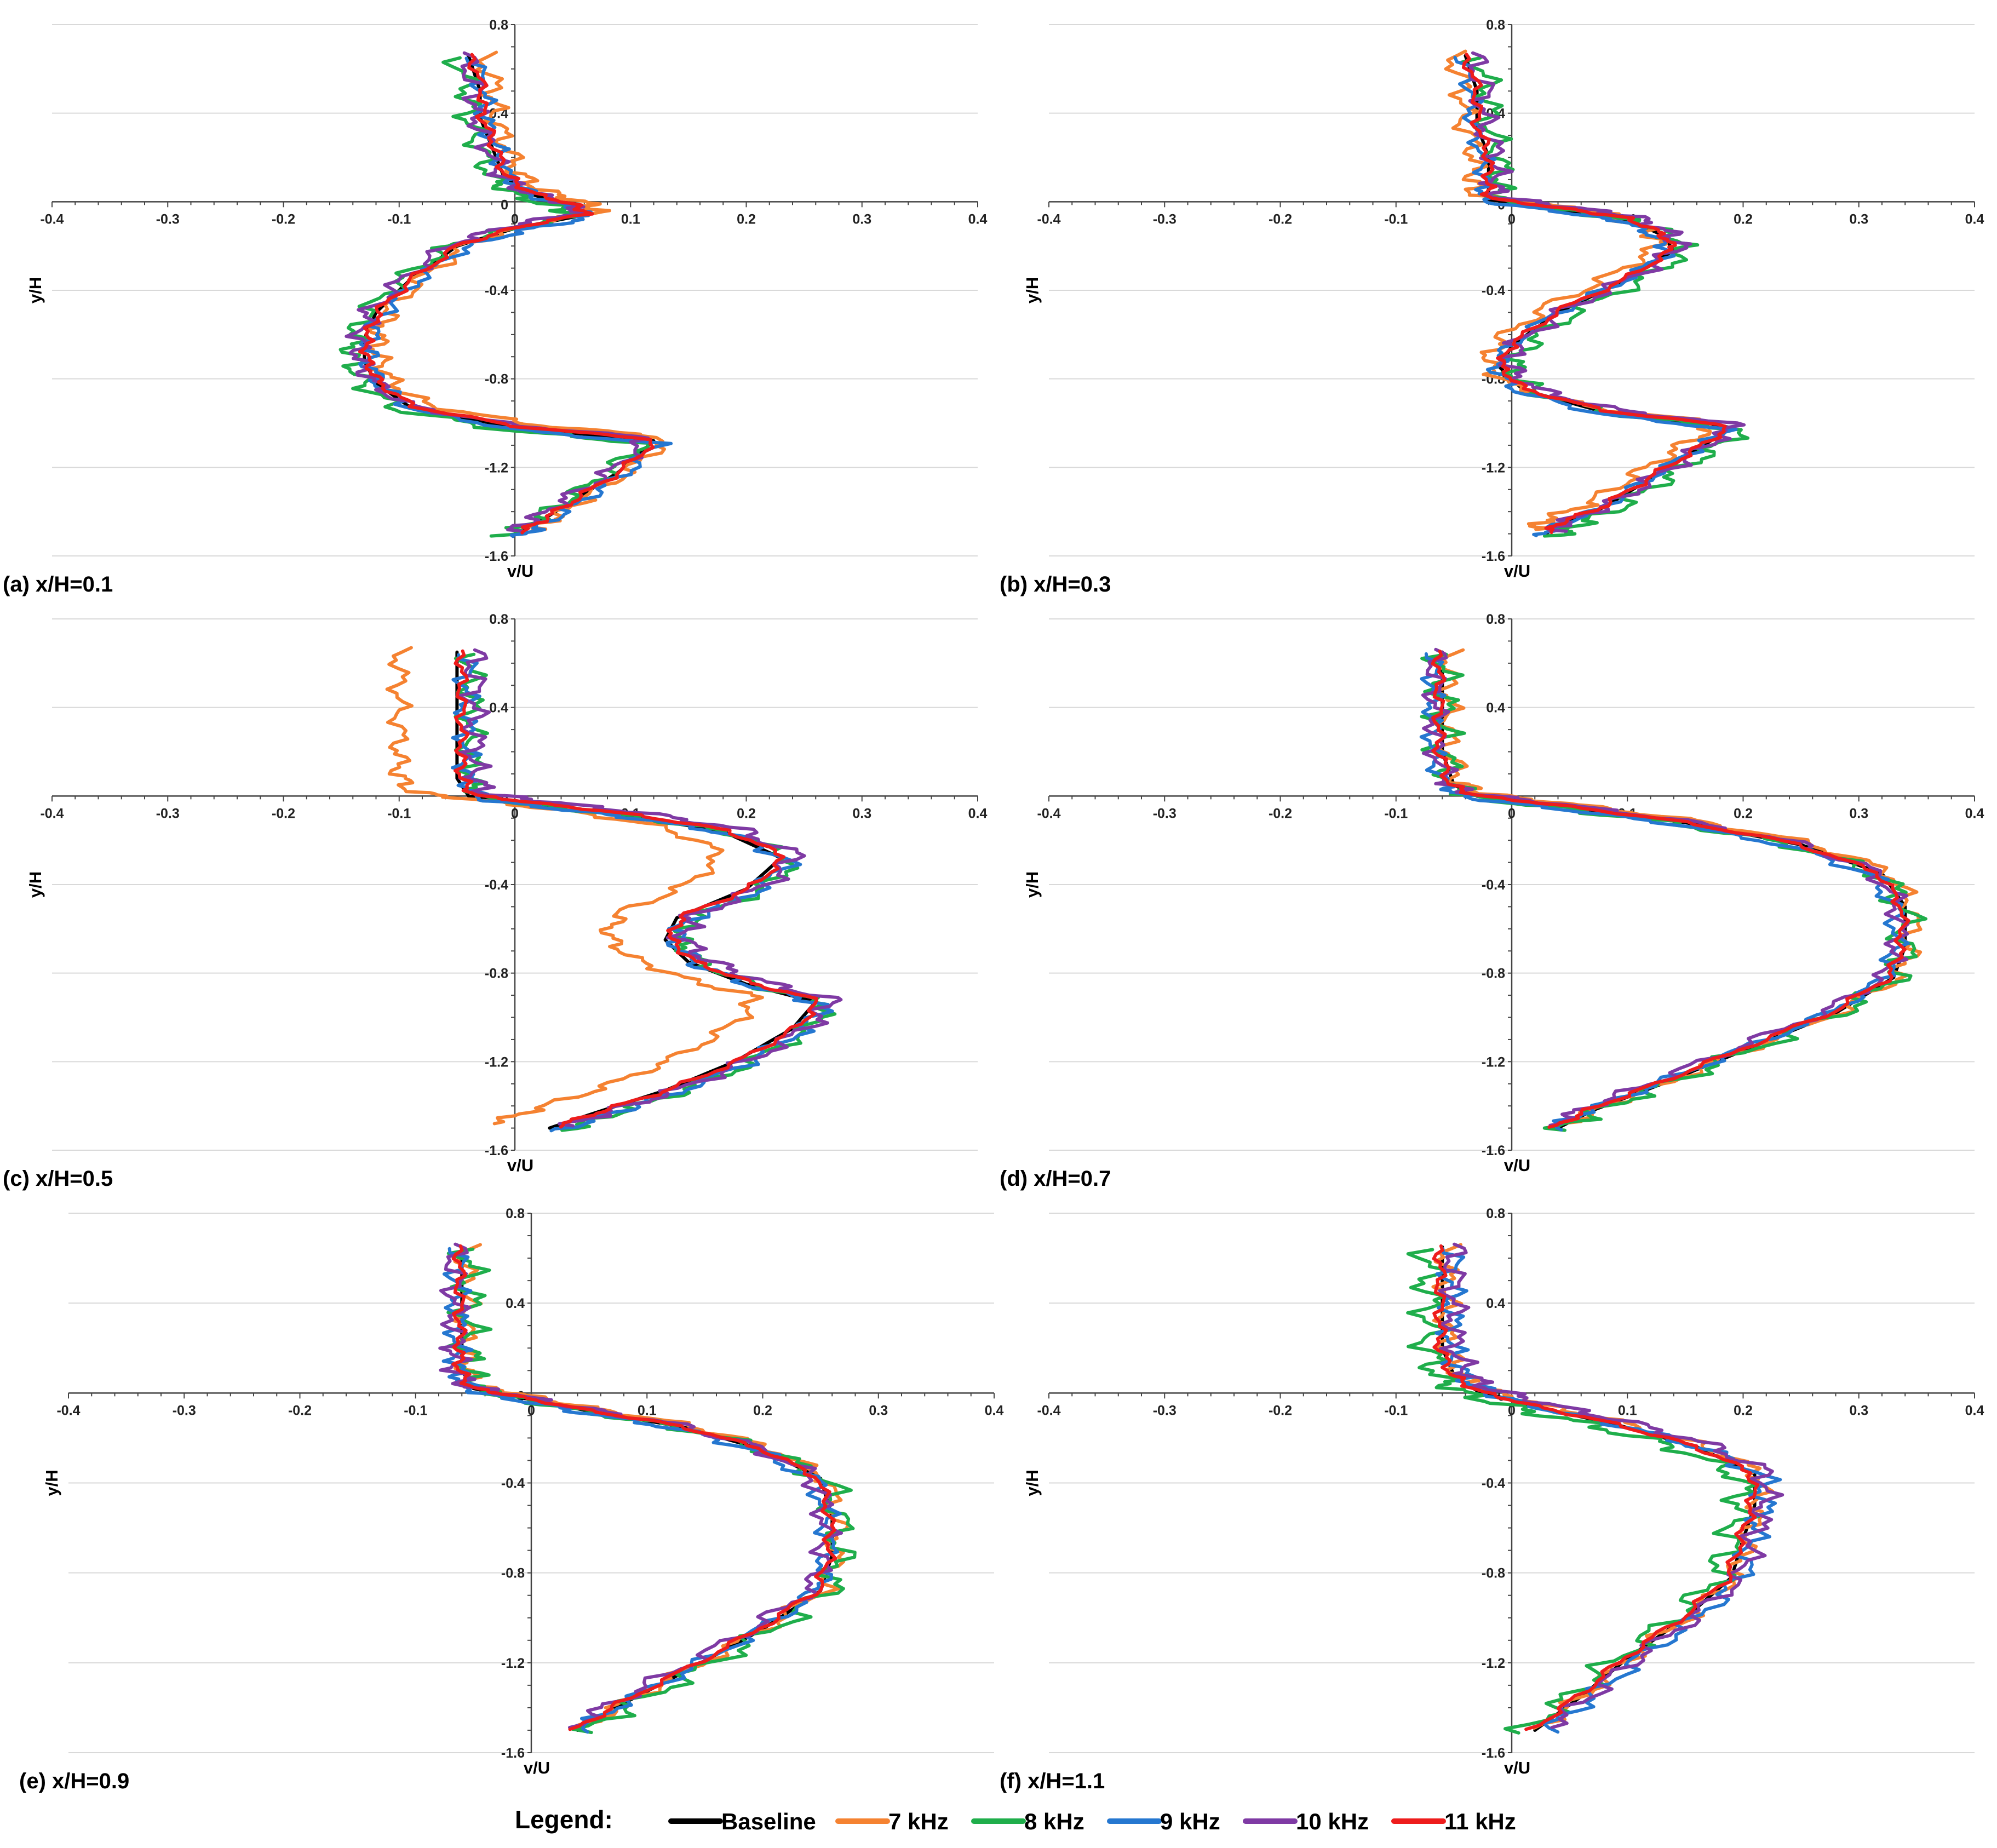  I want to click on y-tick-label: 0, so click(504, 205).